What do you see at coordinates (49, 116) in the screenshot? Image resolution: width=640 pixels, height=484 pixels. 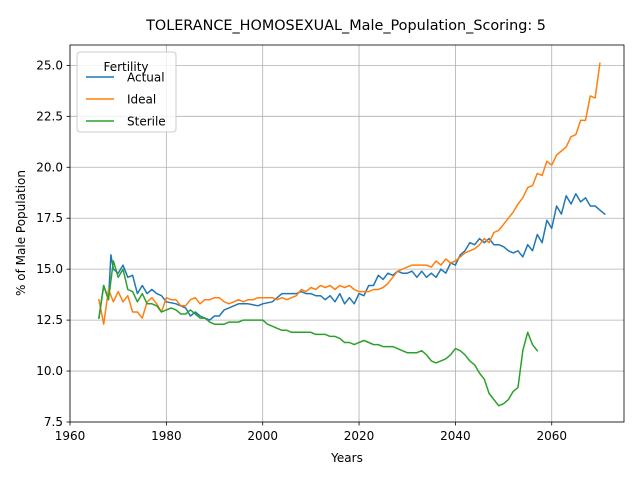 I see `y-tick-label: 22.5` at bounding box center [49, 116].